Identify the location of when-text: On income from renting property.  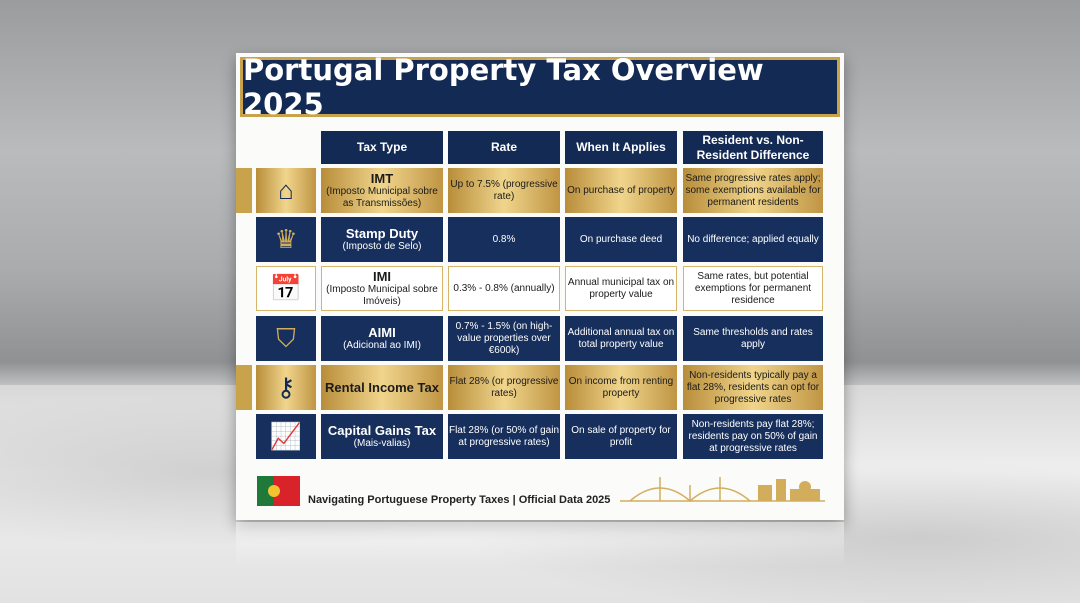
(621, 387).